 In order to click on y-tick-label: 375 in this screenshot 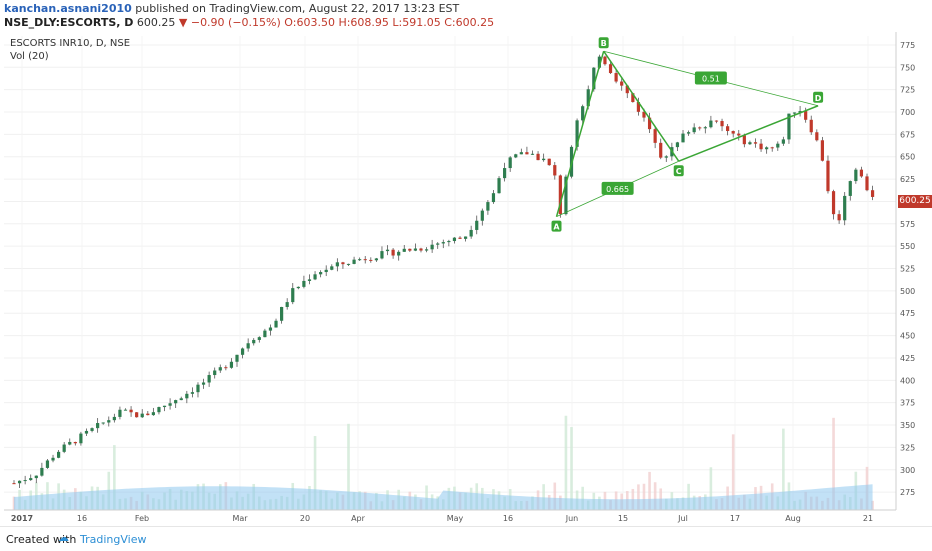, I will do `click(907, 403)`.